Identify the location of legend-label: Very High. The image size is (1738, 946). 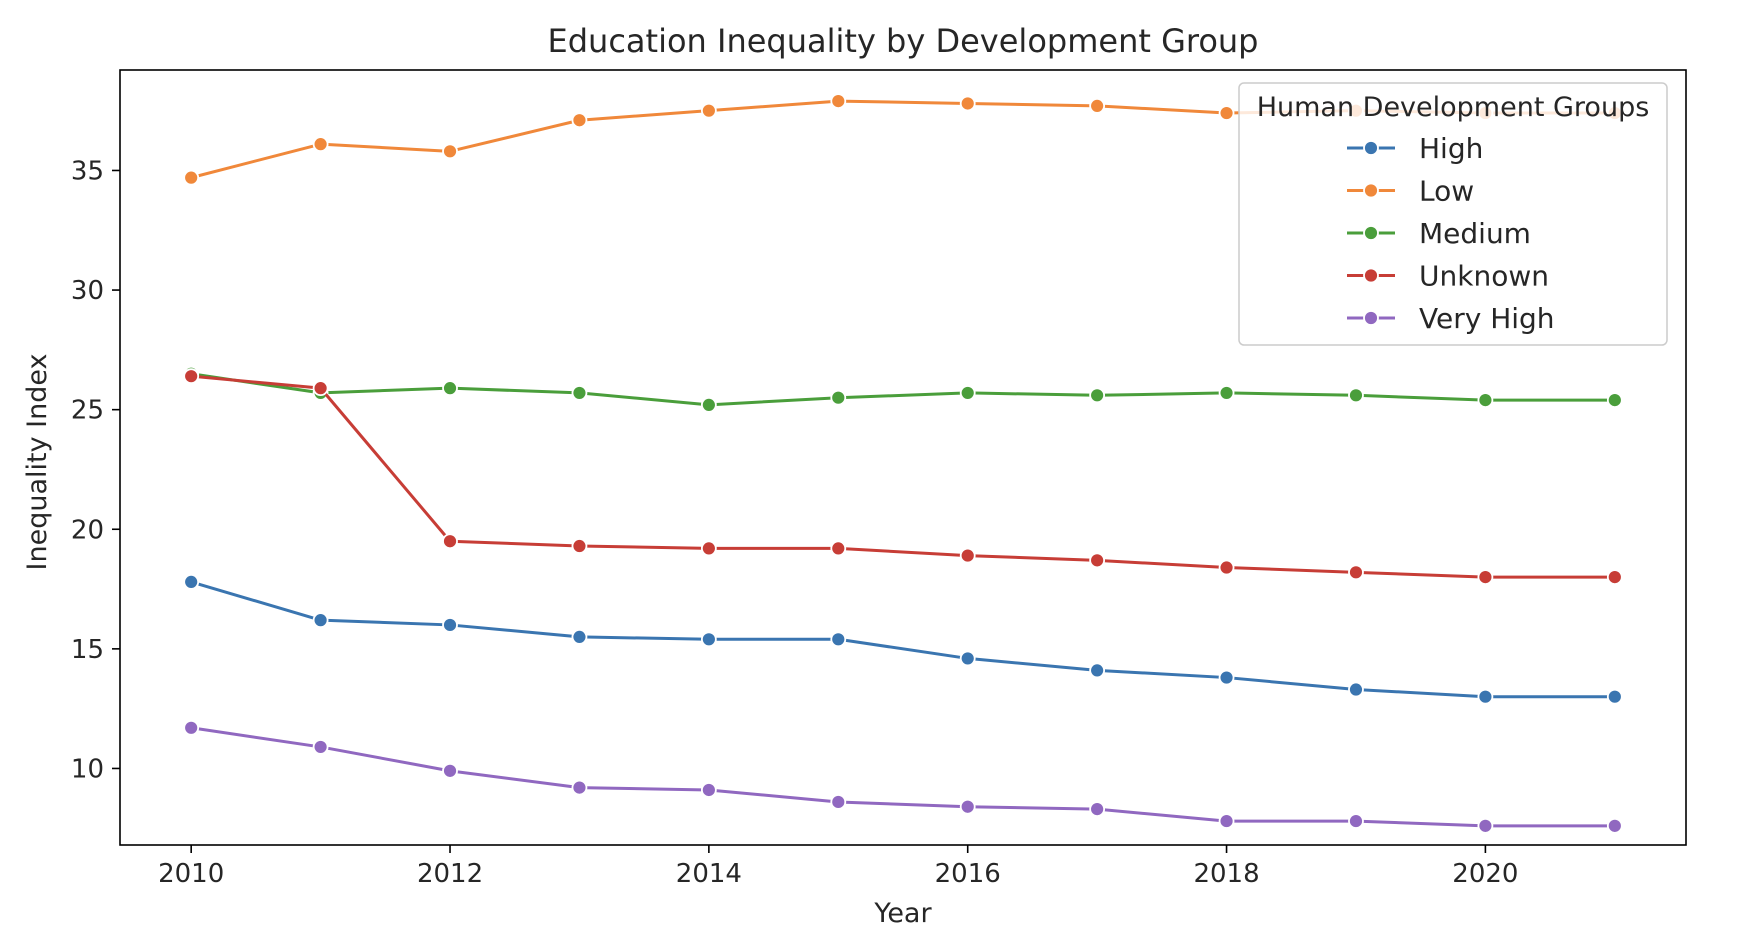
(1487, 318).